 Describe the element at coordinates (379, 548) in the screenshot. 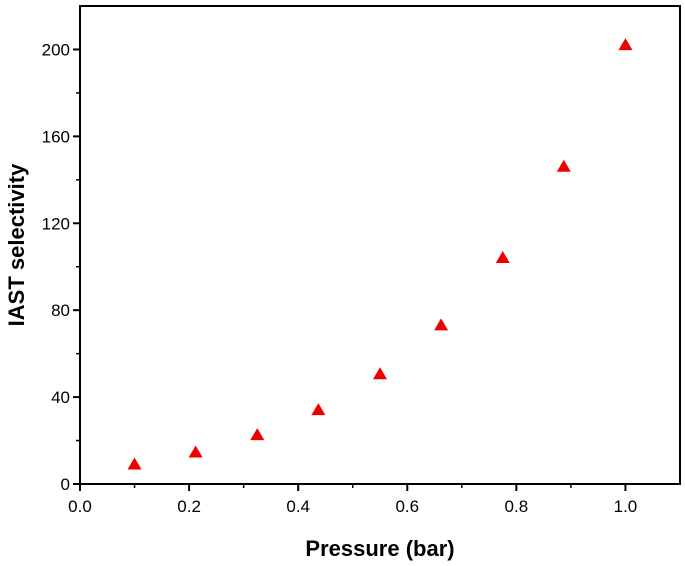

I see `x-axis-title: Pressure (bar)` at that location.